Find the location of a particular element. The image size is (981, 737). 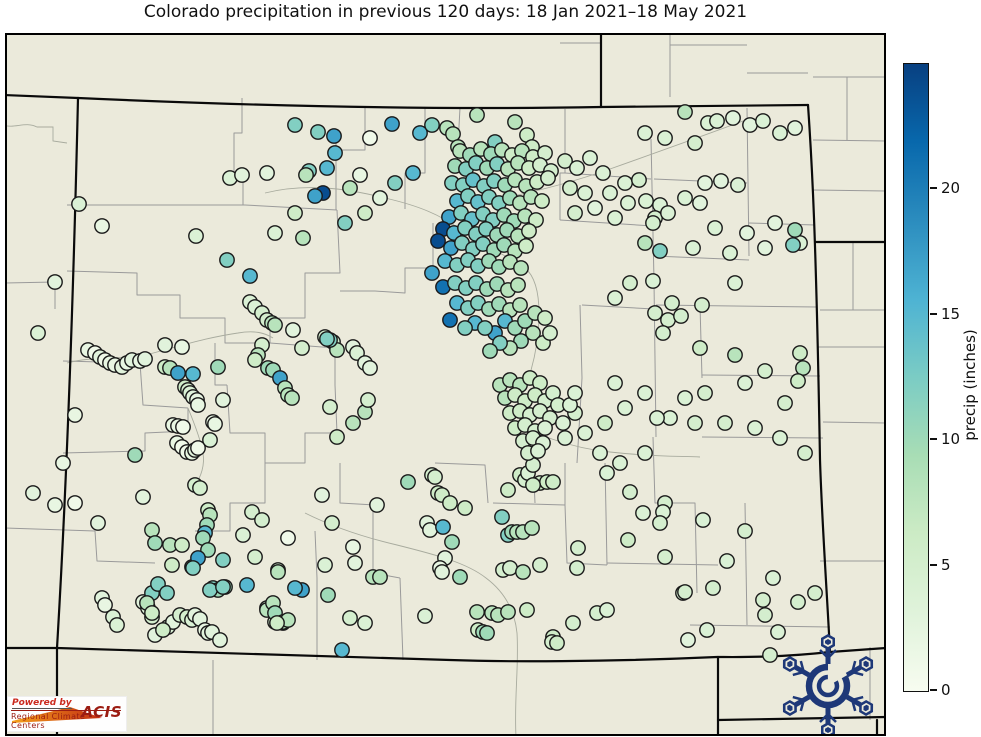

acis-powered-by-text: Powered by is located at coordinates (42, 703).